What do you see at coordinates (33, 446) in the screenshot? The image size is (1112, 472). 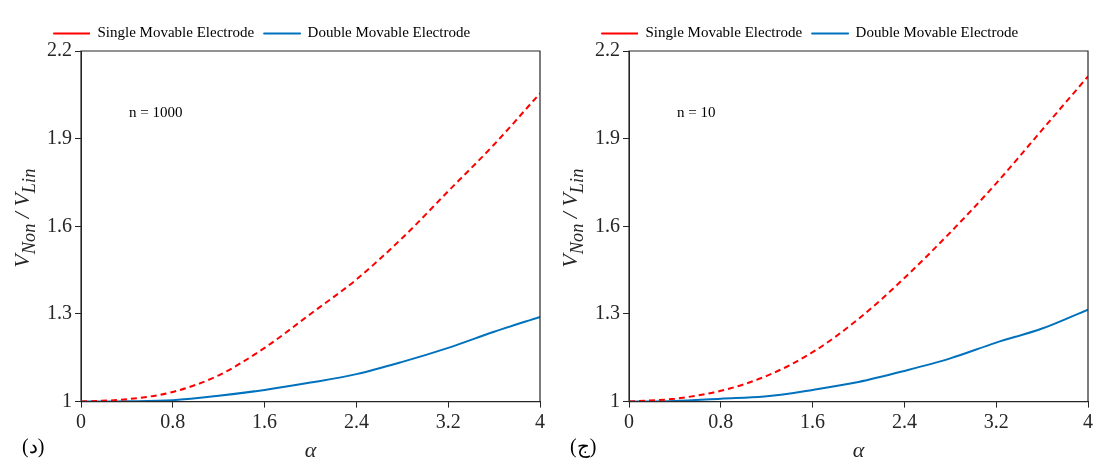 I see `text: (د)` at bounding box center [33, 446].